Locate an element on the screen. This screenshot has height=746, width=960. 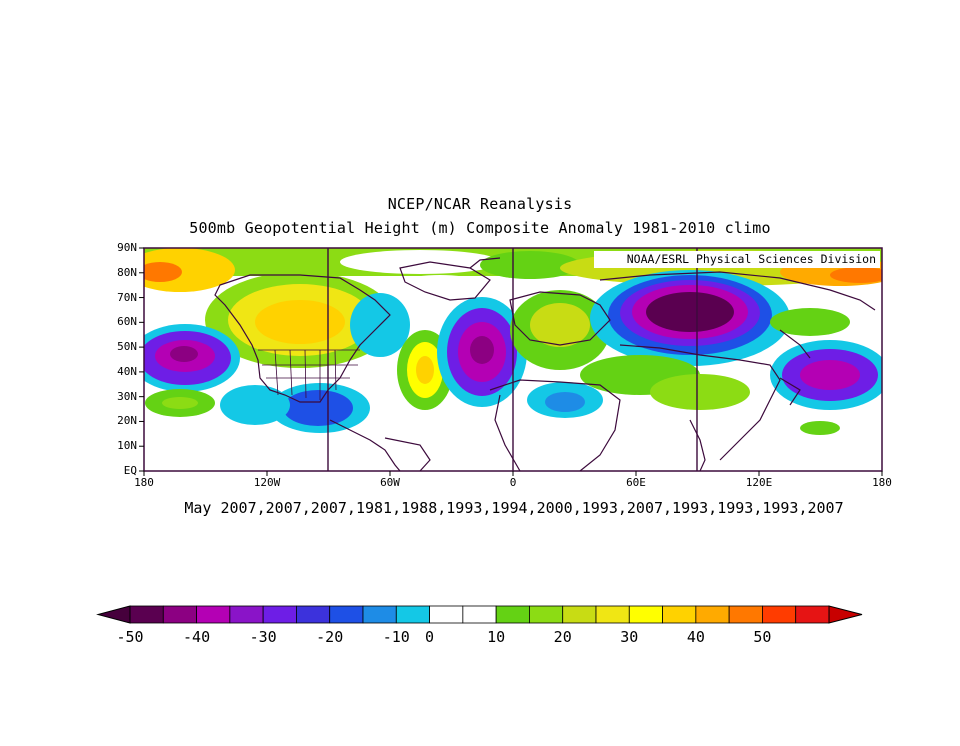
colorbar-label: 40 is located at coordinates (695, 637).